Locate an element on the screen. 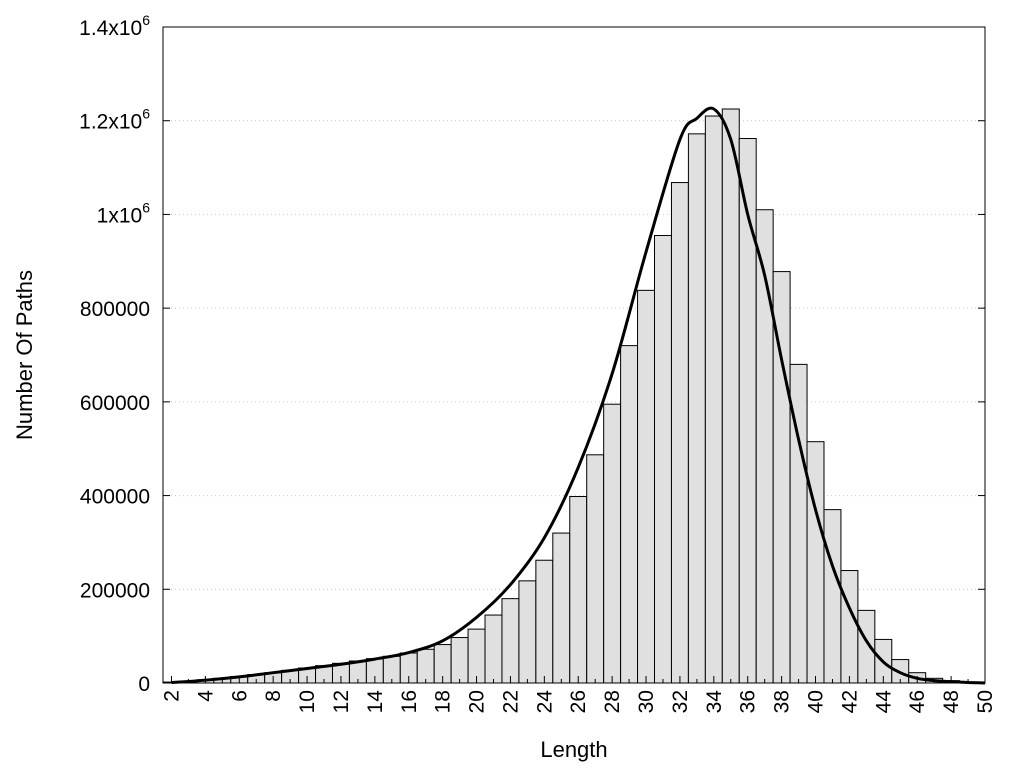 This screenshot has height=768, width=1024. x-tick-label: 36 is located at coordinates (748, 701).